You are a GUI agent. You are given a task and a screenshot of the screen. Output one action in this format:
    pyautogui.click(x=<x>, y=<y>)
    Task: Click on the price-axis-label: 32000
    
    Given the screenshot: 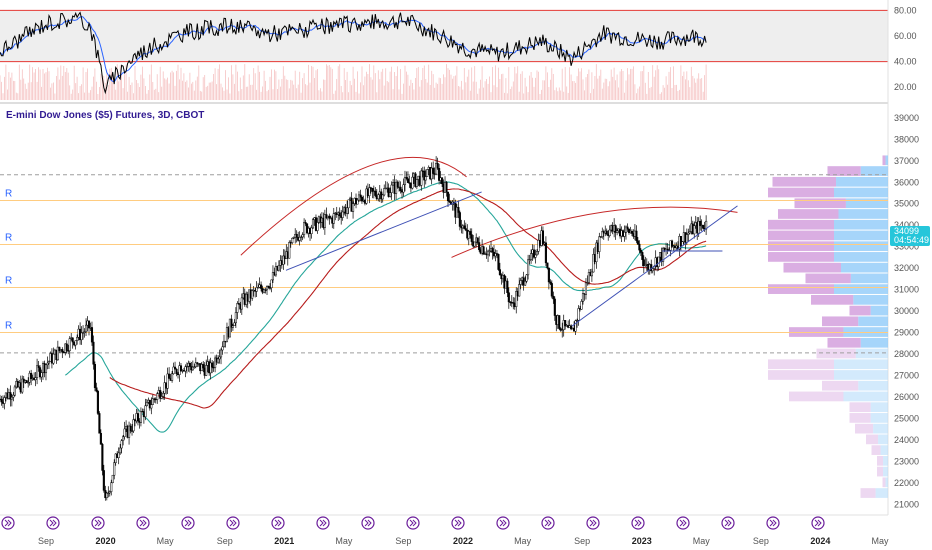 What is the action you would take?
    pyautogui.click(x=906, y=268)
    